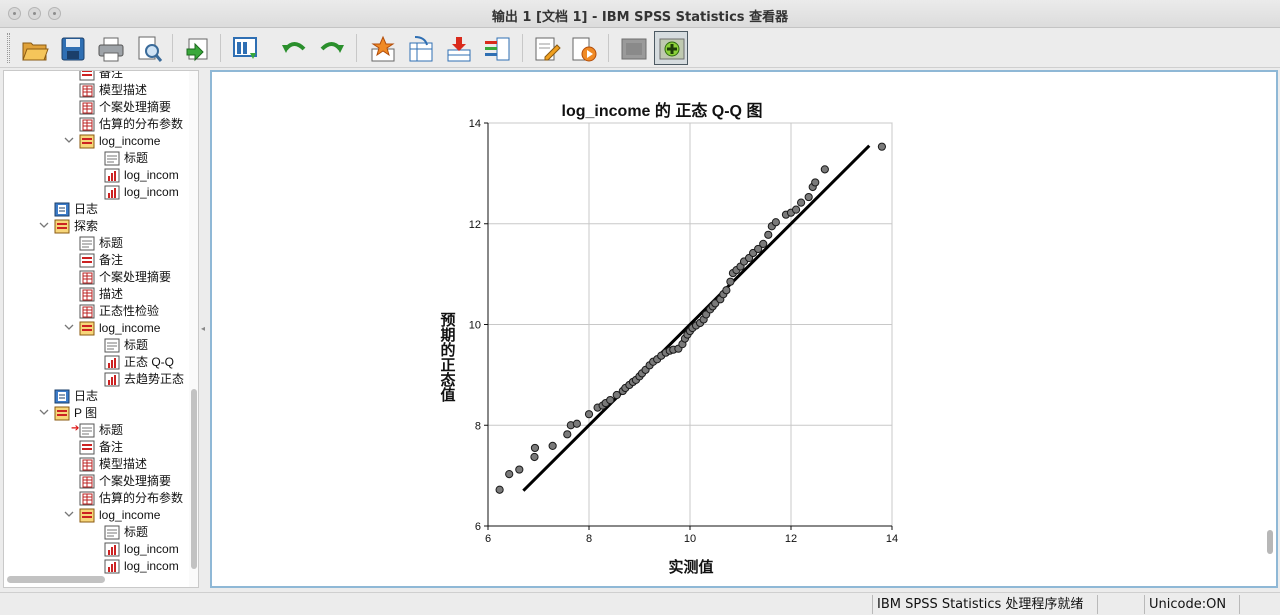 This screenshot has height=615, width=1280. What do you see at coordinates (1270, 542) in the screenshot?
I see `content-vertical-scroll-thumb` at bounding box center [1270, 542].